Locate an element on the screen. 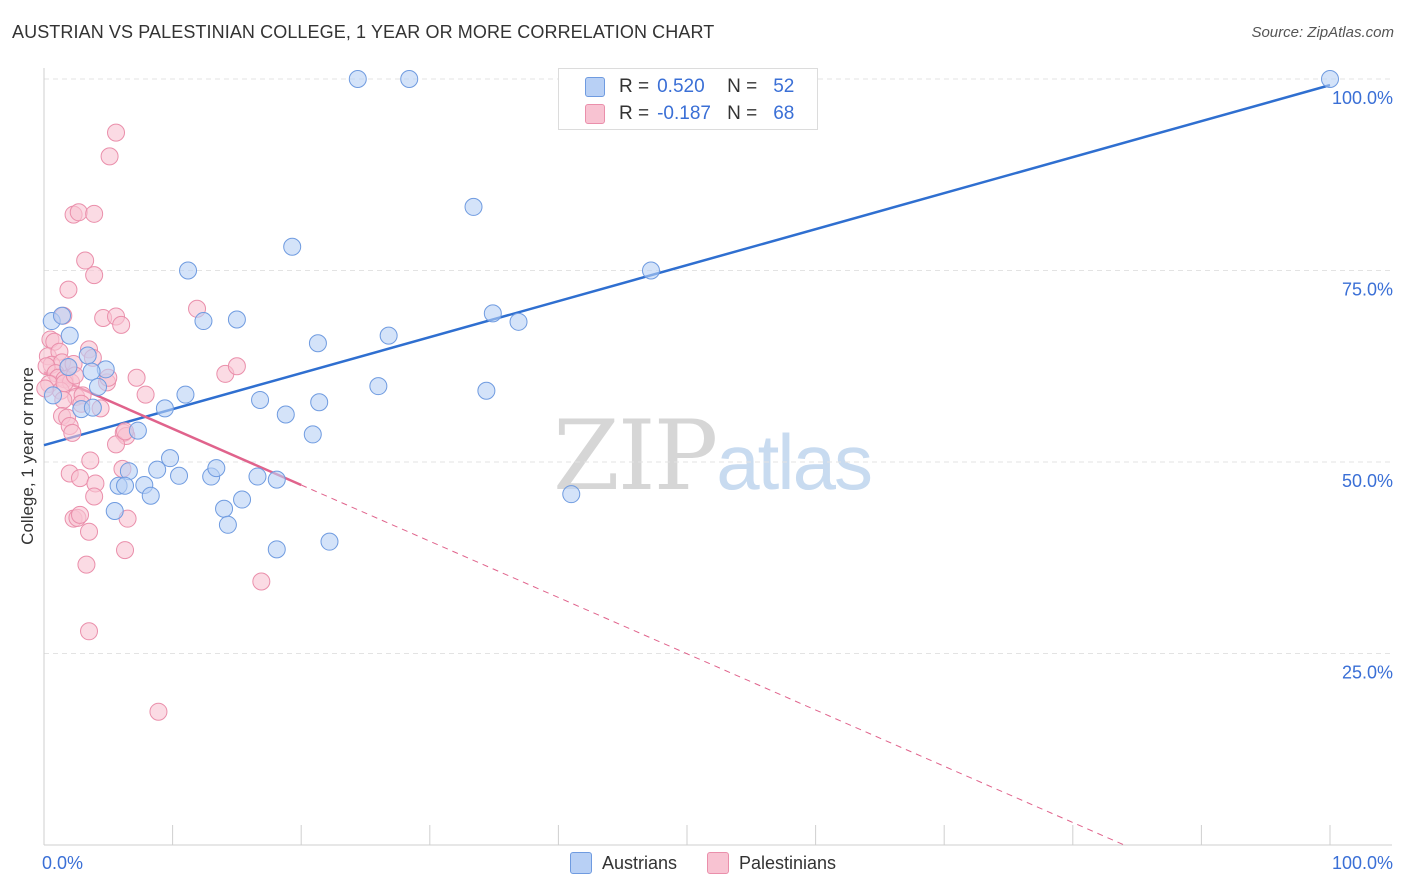 The width and height of the screenshot is (1406, 892). y-tick-label: 50.0% is located at coordinates (1367, 481).